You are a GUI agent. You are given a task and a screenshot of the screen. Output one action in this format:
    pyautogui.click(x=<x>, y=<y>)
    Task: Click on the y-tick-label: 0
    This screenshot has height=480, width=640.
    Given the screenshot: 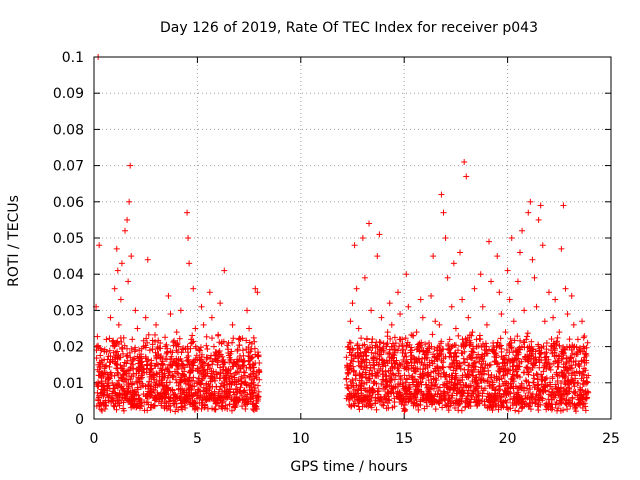 What is the action you would take?
    pyautogui.click(x=79, y=420)
    